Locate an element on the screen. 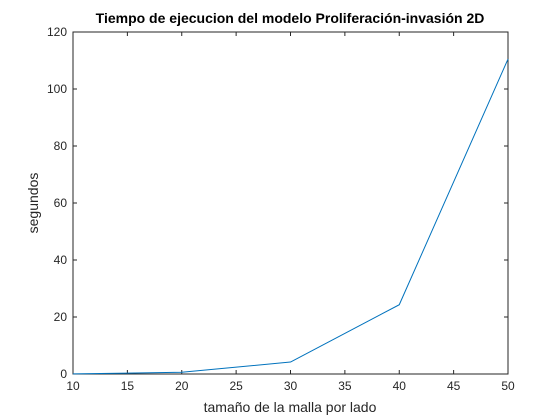 Image resolution: width=560 pixels, height=420 pixels. y-axis-label: segundos is located at coordinates (33, 203).